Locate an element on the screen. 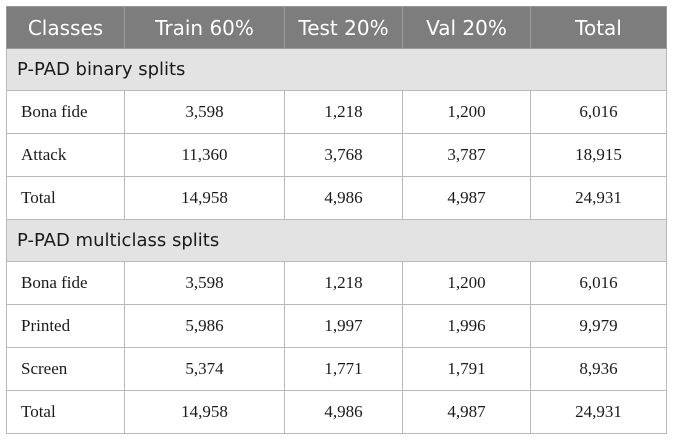  section-title: P-PAD multiclass splits is located at coordinates (336, 240).